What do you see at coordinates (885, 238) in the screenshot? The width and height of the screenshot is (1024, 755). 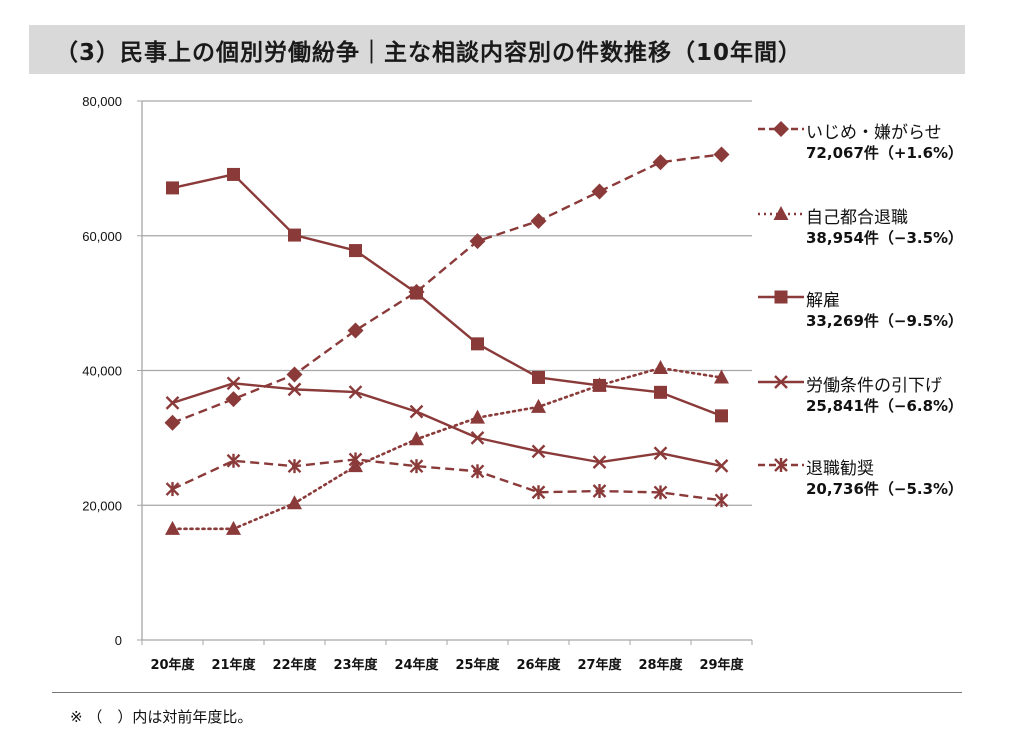 I see `legend-value: 38,954件（−3.5%）` at bounding box center [885, 238].